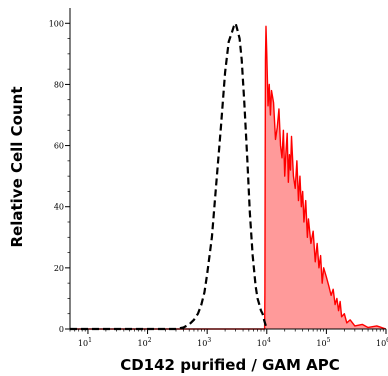 This screenshot has height=376, width=388. Describe the element at coordinates (382, 342) in the screenshot. I see `x-tick-label-5: 10⁶` at that location.